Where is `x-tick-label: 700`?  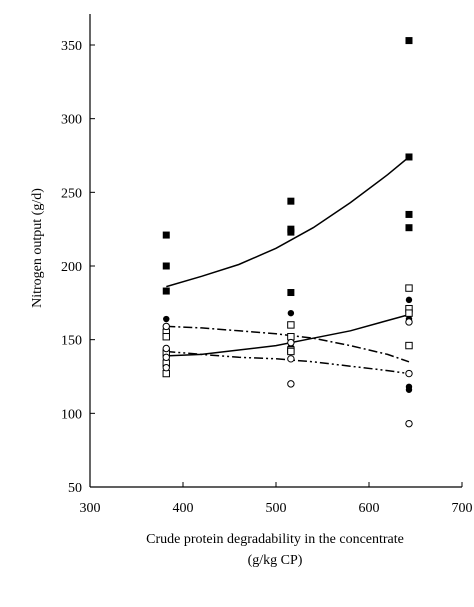 x-tick-label: 700 is located at coordinates (462, 508).